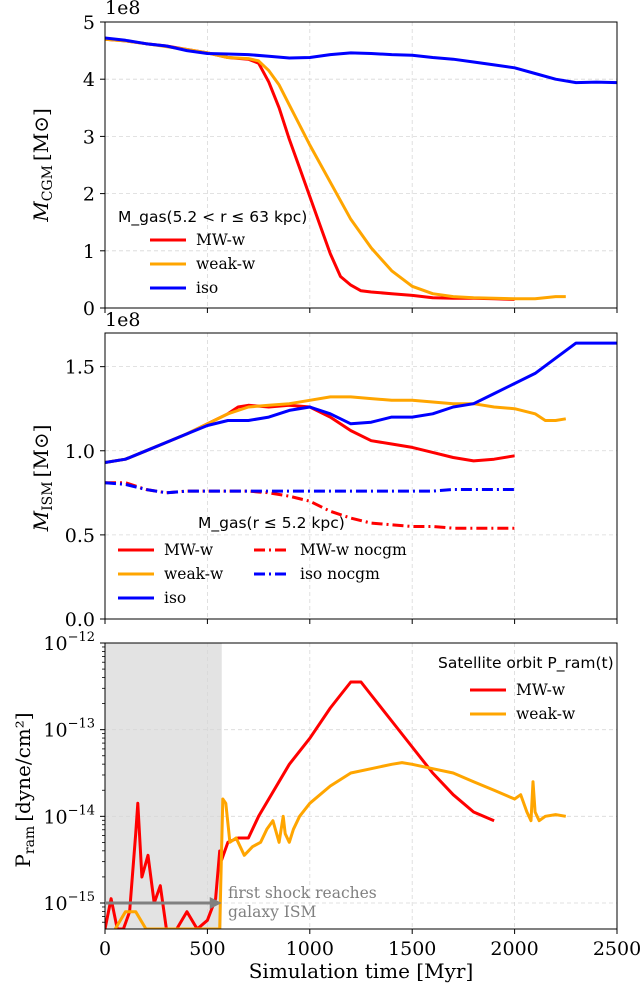 This screenshot has width=644, height=994. What do you see at coordinates (353, 550) in the screenshot?
I see `legend-label: MW-w nocgm` at bounding box center [353, 550].